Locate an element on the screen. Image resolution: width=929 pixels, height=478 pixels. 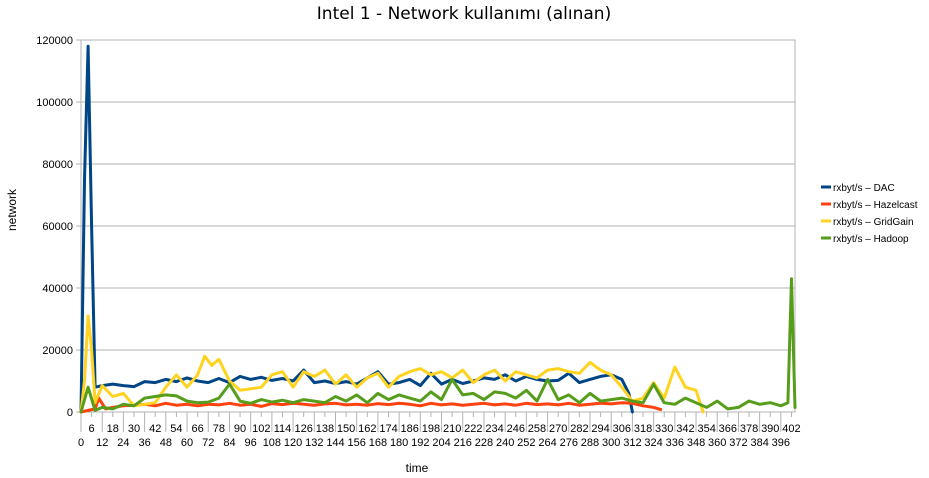
x-tick-label: 0 is located at coordinates (81, 443).